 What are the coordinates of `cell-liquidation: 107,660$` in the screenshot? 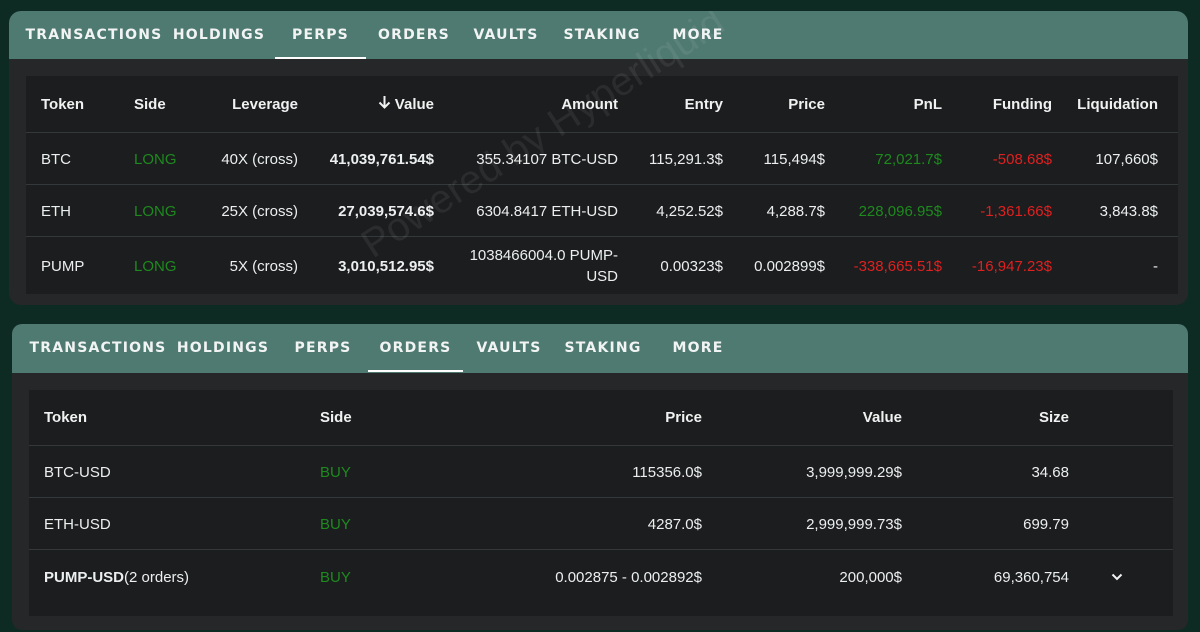 It's located at (1126, 159).